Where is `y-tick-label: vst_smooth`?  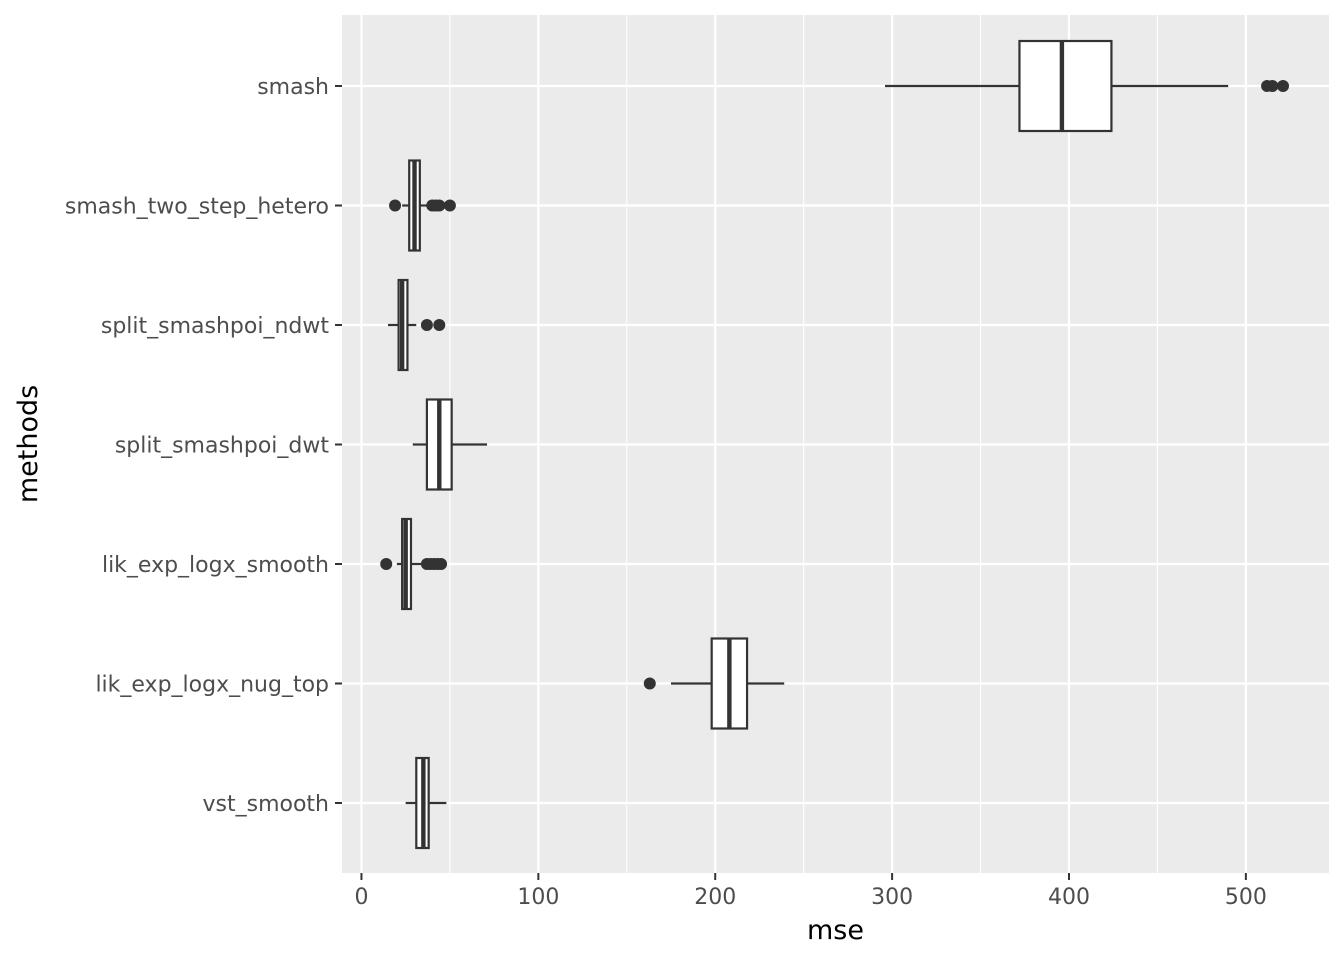
y-tick-label: vst_smooth is located at coordinates (266, 804).